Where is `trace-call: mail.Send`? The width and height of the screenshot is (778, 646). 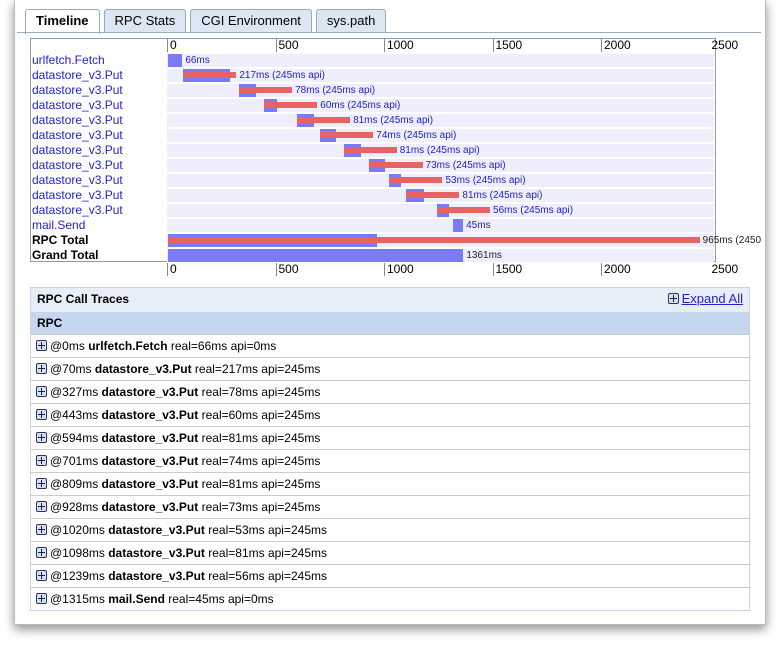 trace-call: mail.Send is located at coordinates (136, 599).